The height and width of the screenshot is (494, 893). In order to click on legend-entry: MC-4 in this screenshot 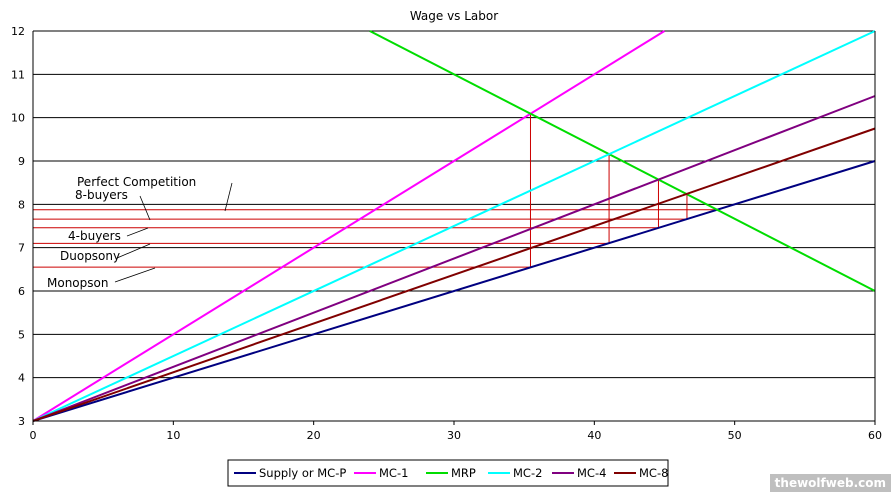, I will do `click(591, 473)`.